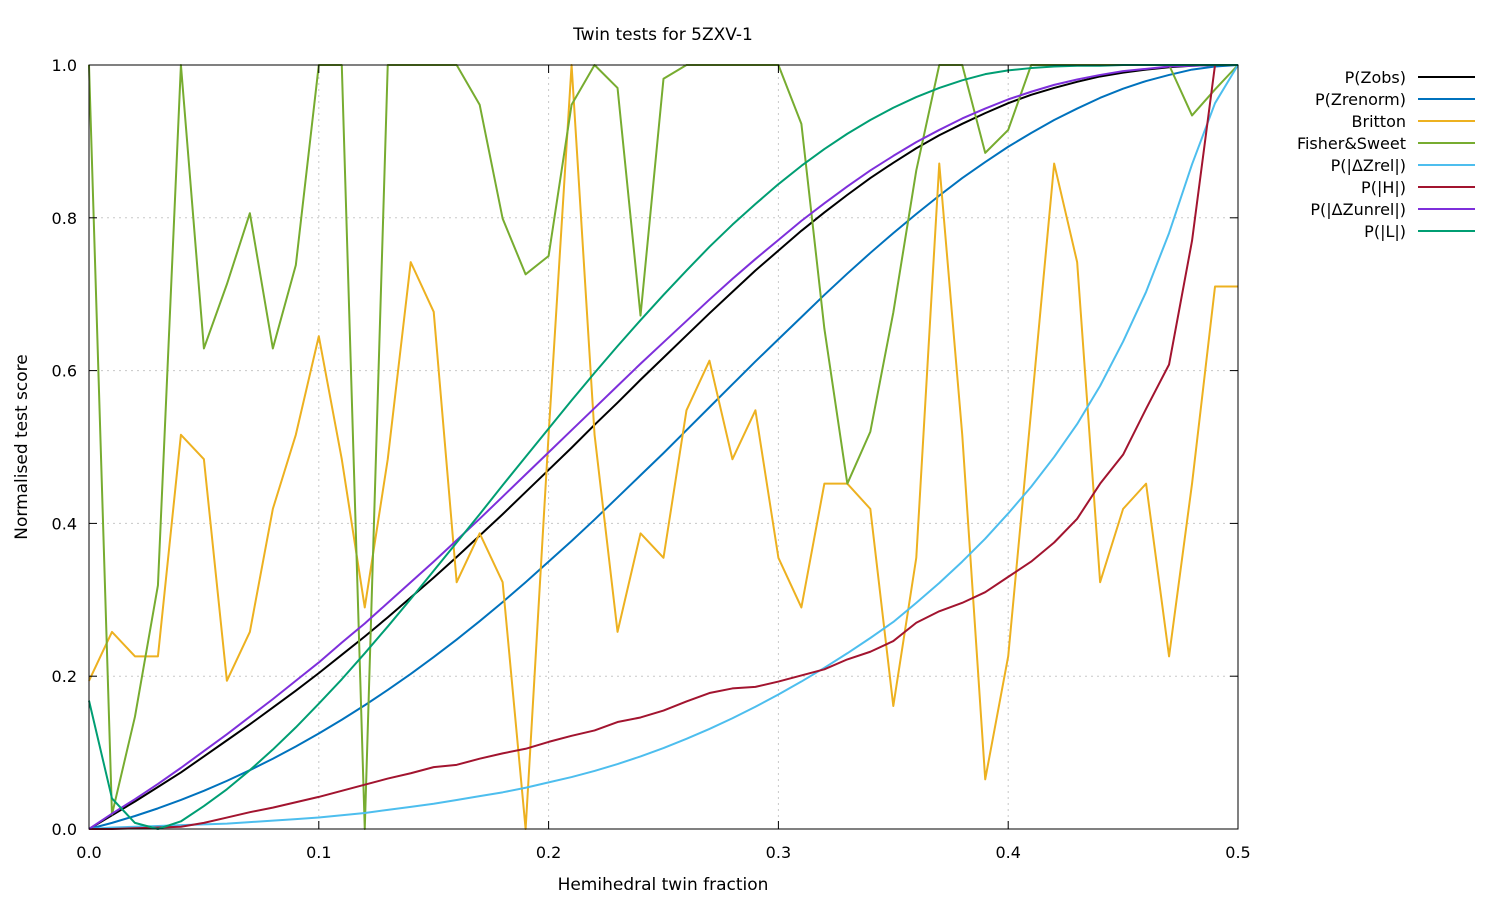 The height and width of the screenshot is (900, 1500). Describe the element at coordinates (663, 885) in the screenshot. I see `x-axis-label: Hemihedral twin fraction` at that location.